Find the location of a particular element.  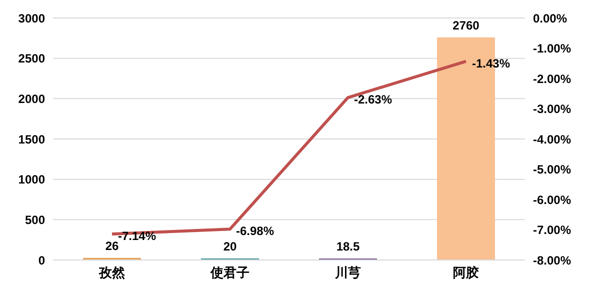

data-label: 20 is located at coordinates (230, 246).